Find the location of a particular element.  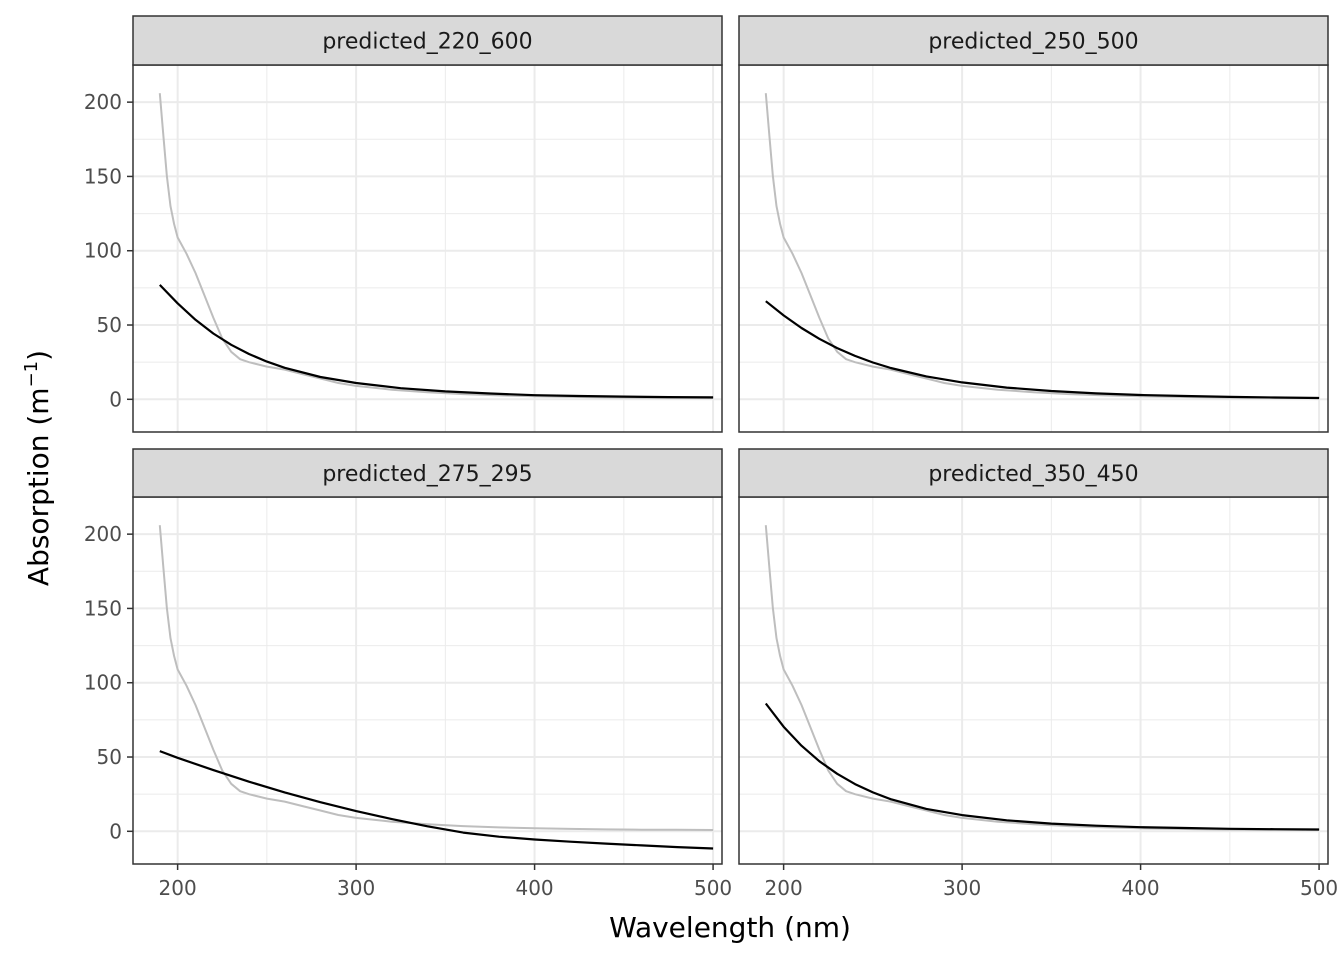

y-axis-title: Absorption (m−1) is located at coordinates (38, 468).